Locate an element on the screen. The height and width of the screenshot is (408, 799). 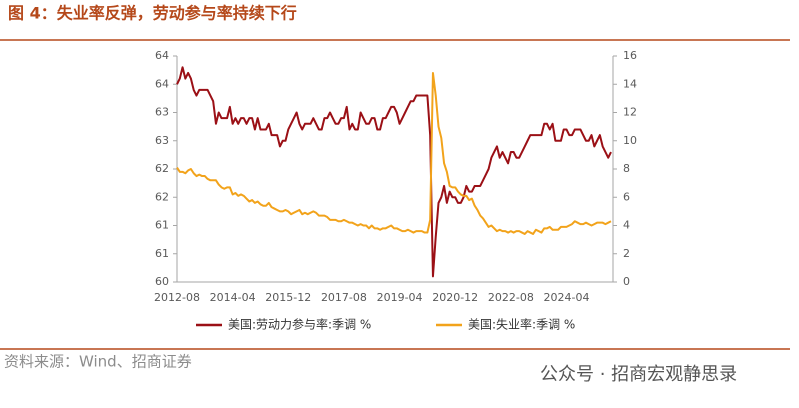
x-tick-label: 2020-12 is located at coordinates (455, 297).